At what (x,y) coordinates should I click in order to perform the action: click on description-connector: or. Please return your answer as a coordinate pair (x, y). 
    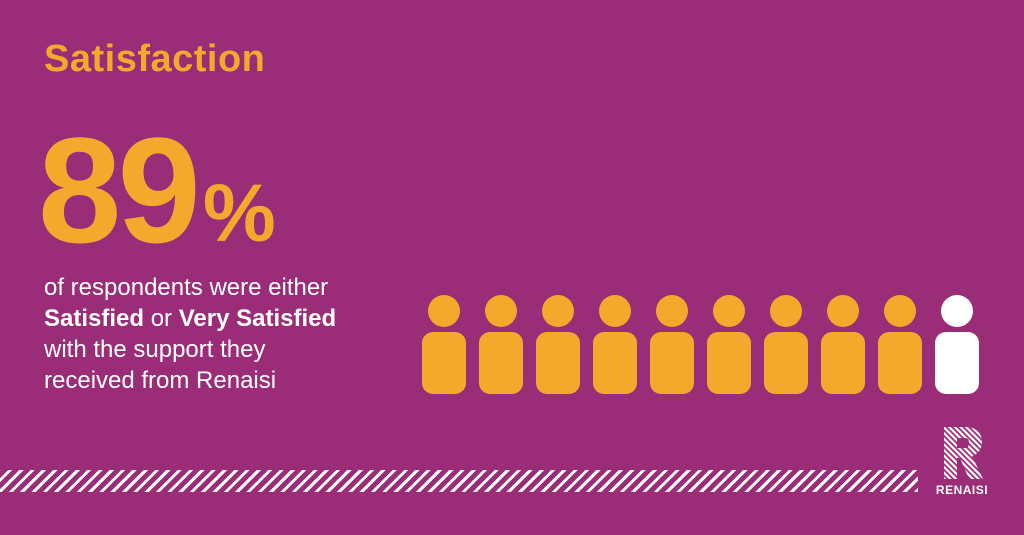
    Looking at the image, I should click on (161, 318).